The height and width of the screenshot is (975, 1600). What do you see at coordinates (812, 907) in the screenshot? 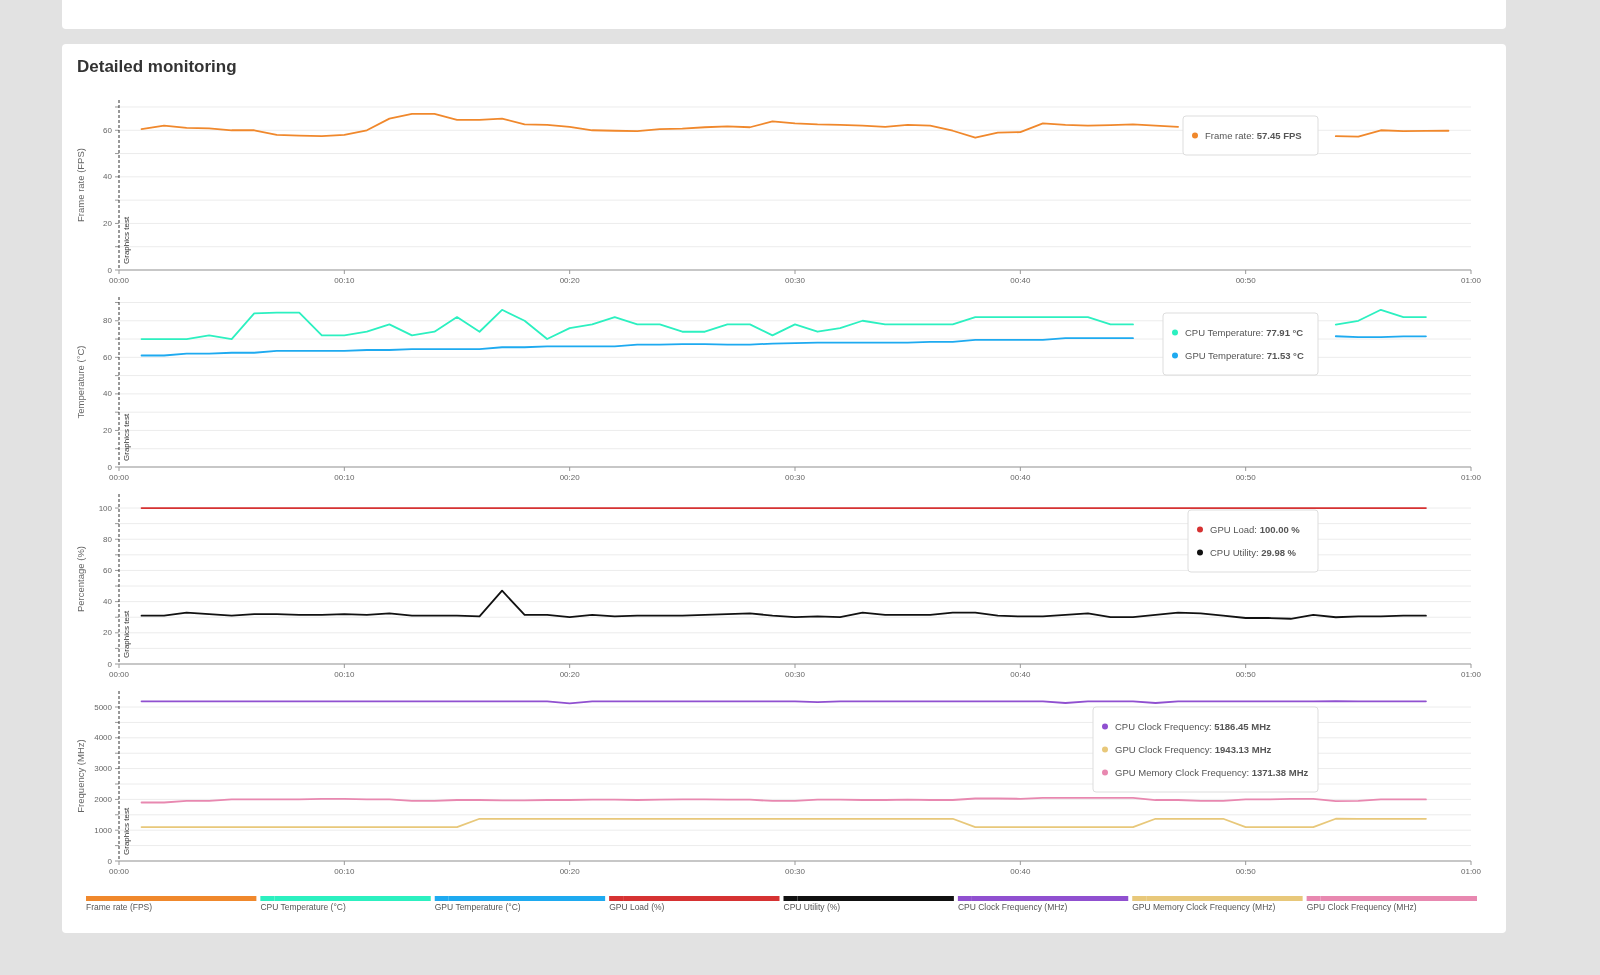
I see `legend-label: CPU Utility (%)` at bounding box center [812, 907].